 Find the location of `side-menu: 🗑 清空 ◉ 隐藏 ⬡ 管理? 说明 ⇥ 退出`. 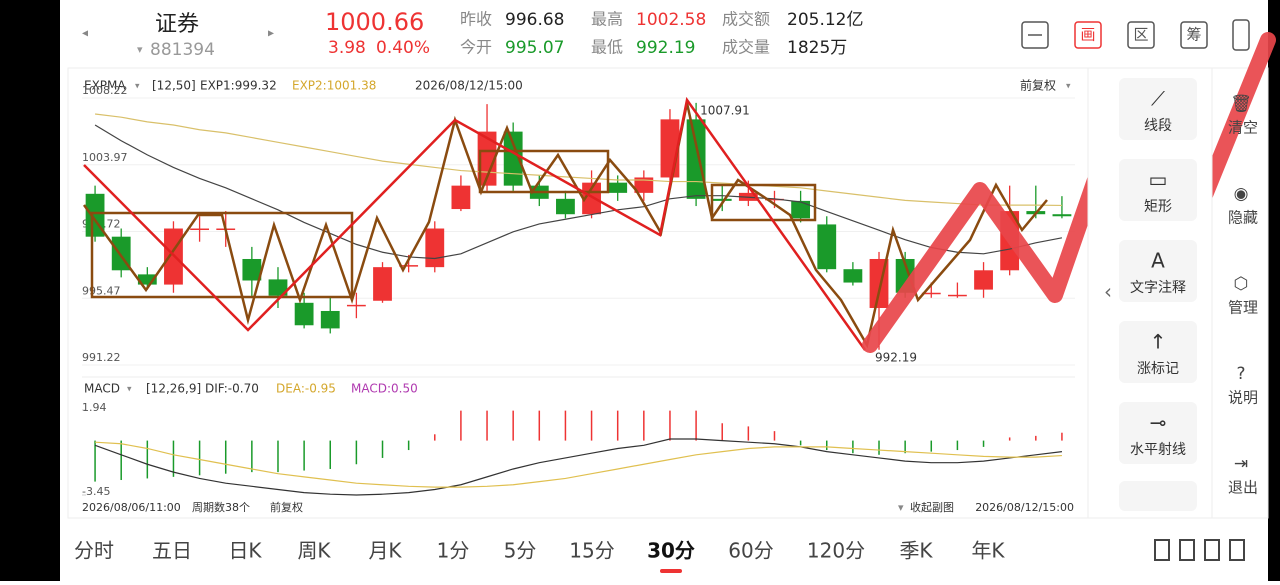

side-menu: 🗑 清空 ◉ 隐藏 ⬡ 管理? 说明 ⇥ 退出 is located at coordinates (1243, 295).